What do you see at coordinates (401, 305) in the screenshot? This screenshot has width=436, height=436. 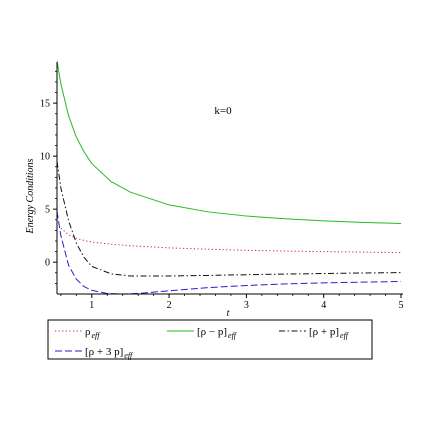 I see `x-tick-label: 5` at bounding box center [401, 305].